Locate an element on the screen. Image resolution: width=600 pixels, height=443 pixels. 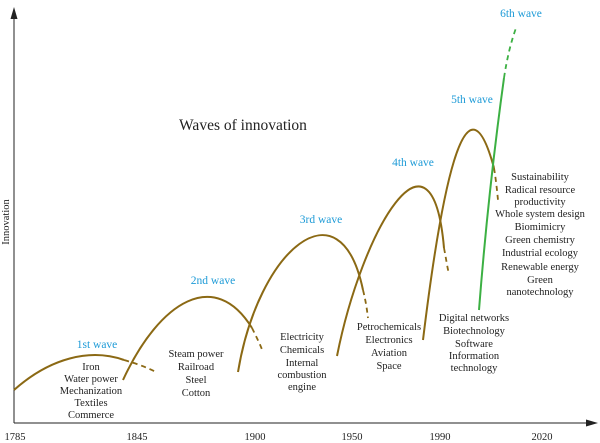
wave-4-dashed-tail is located at coordinates (446, 261).